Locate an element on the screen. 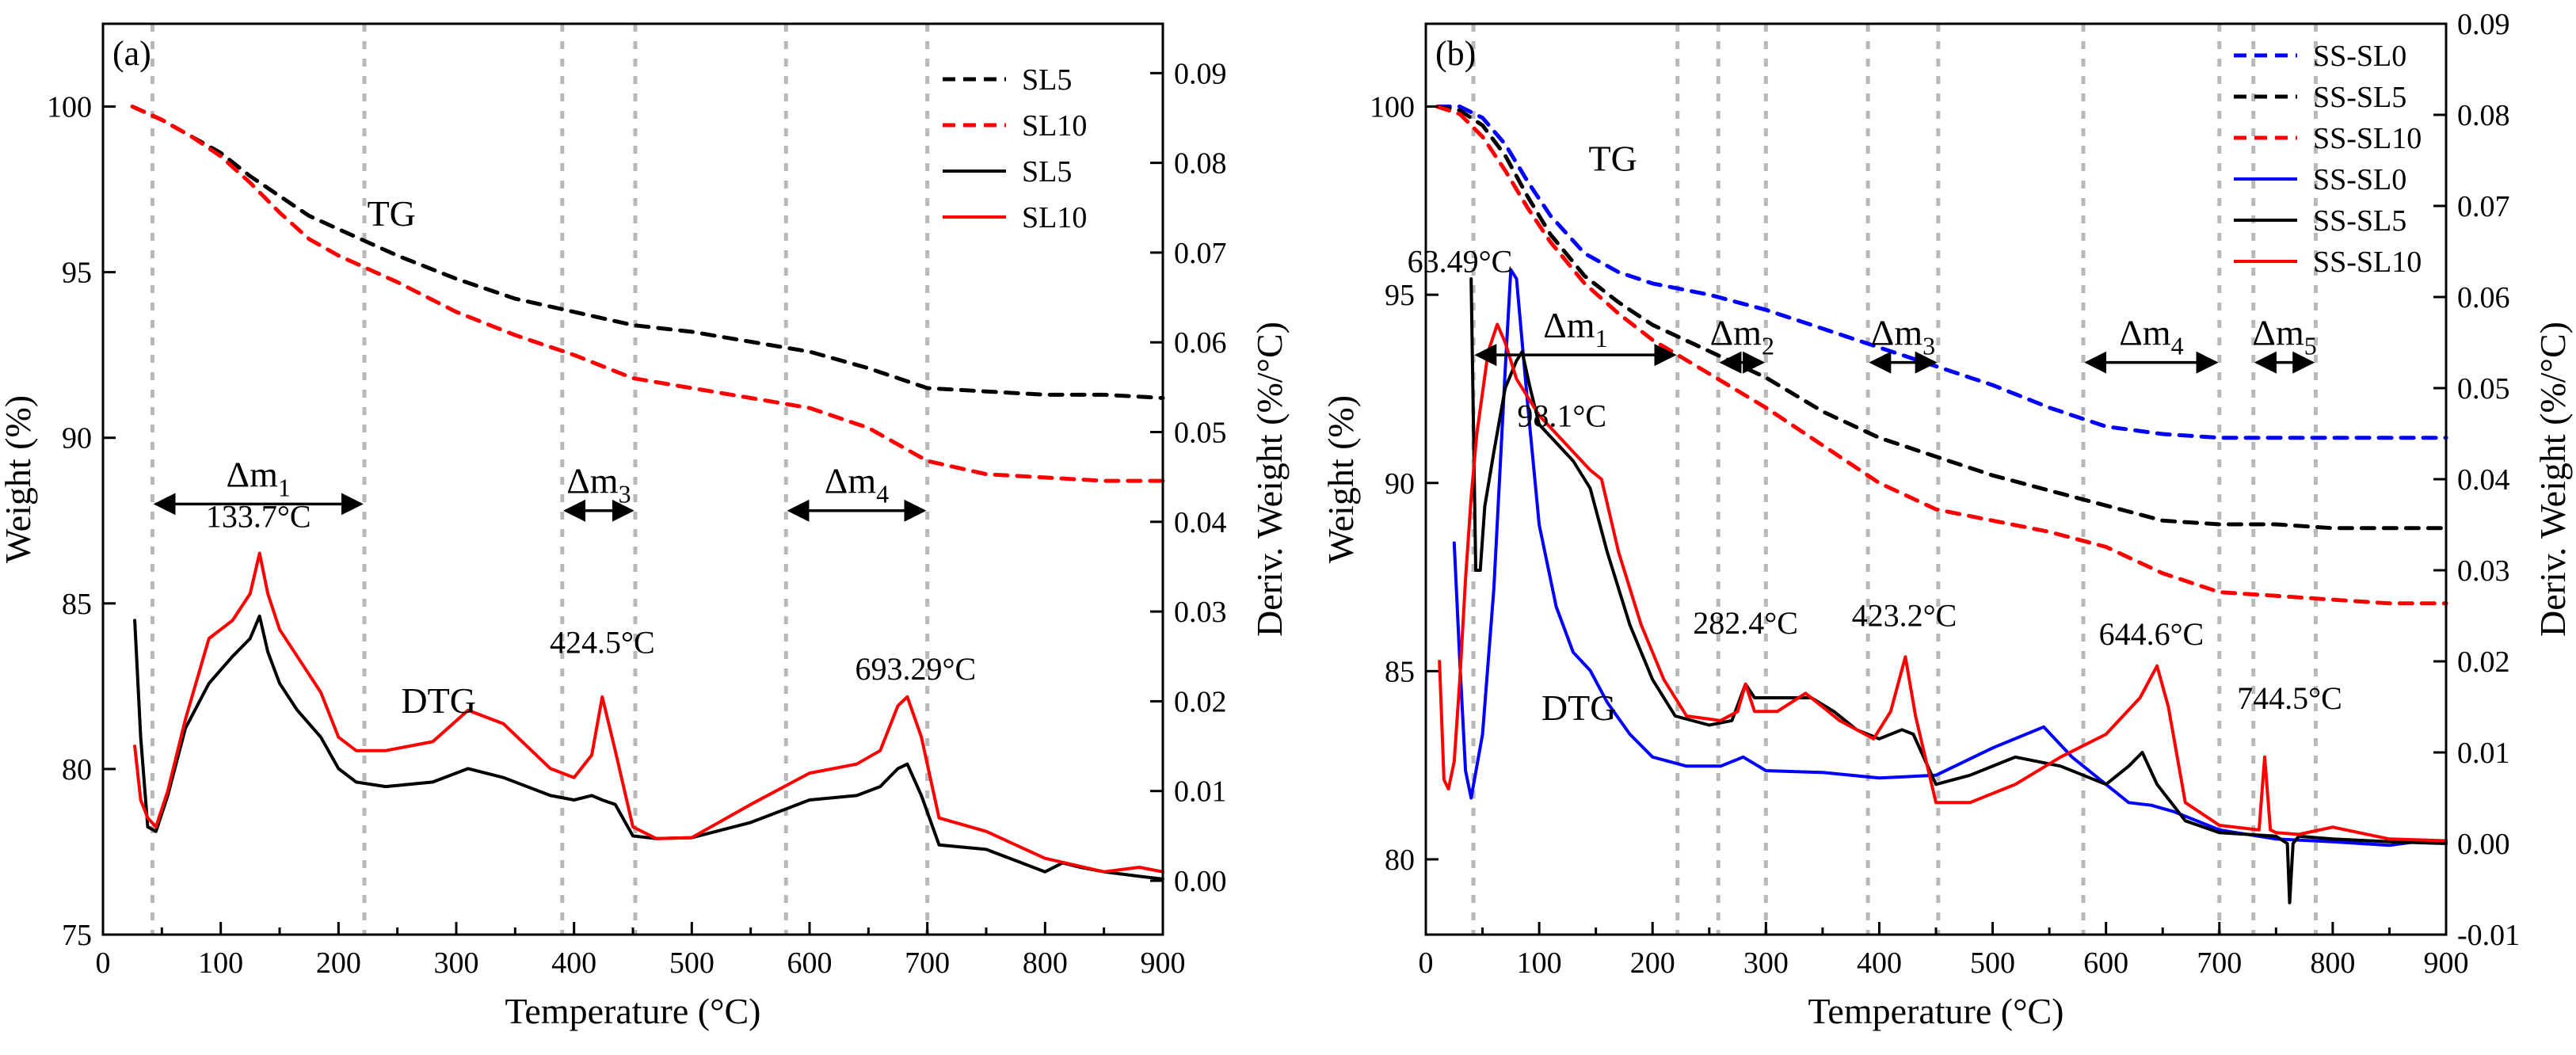 The image size is (2576, 1055). mass-loss-label: Δm4 is located at coordinates (857, 484).